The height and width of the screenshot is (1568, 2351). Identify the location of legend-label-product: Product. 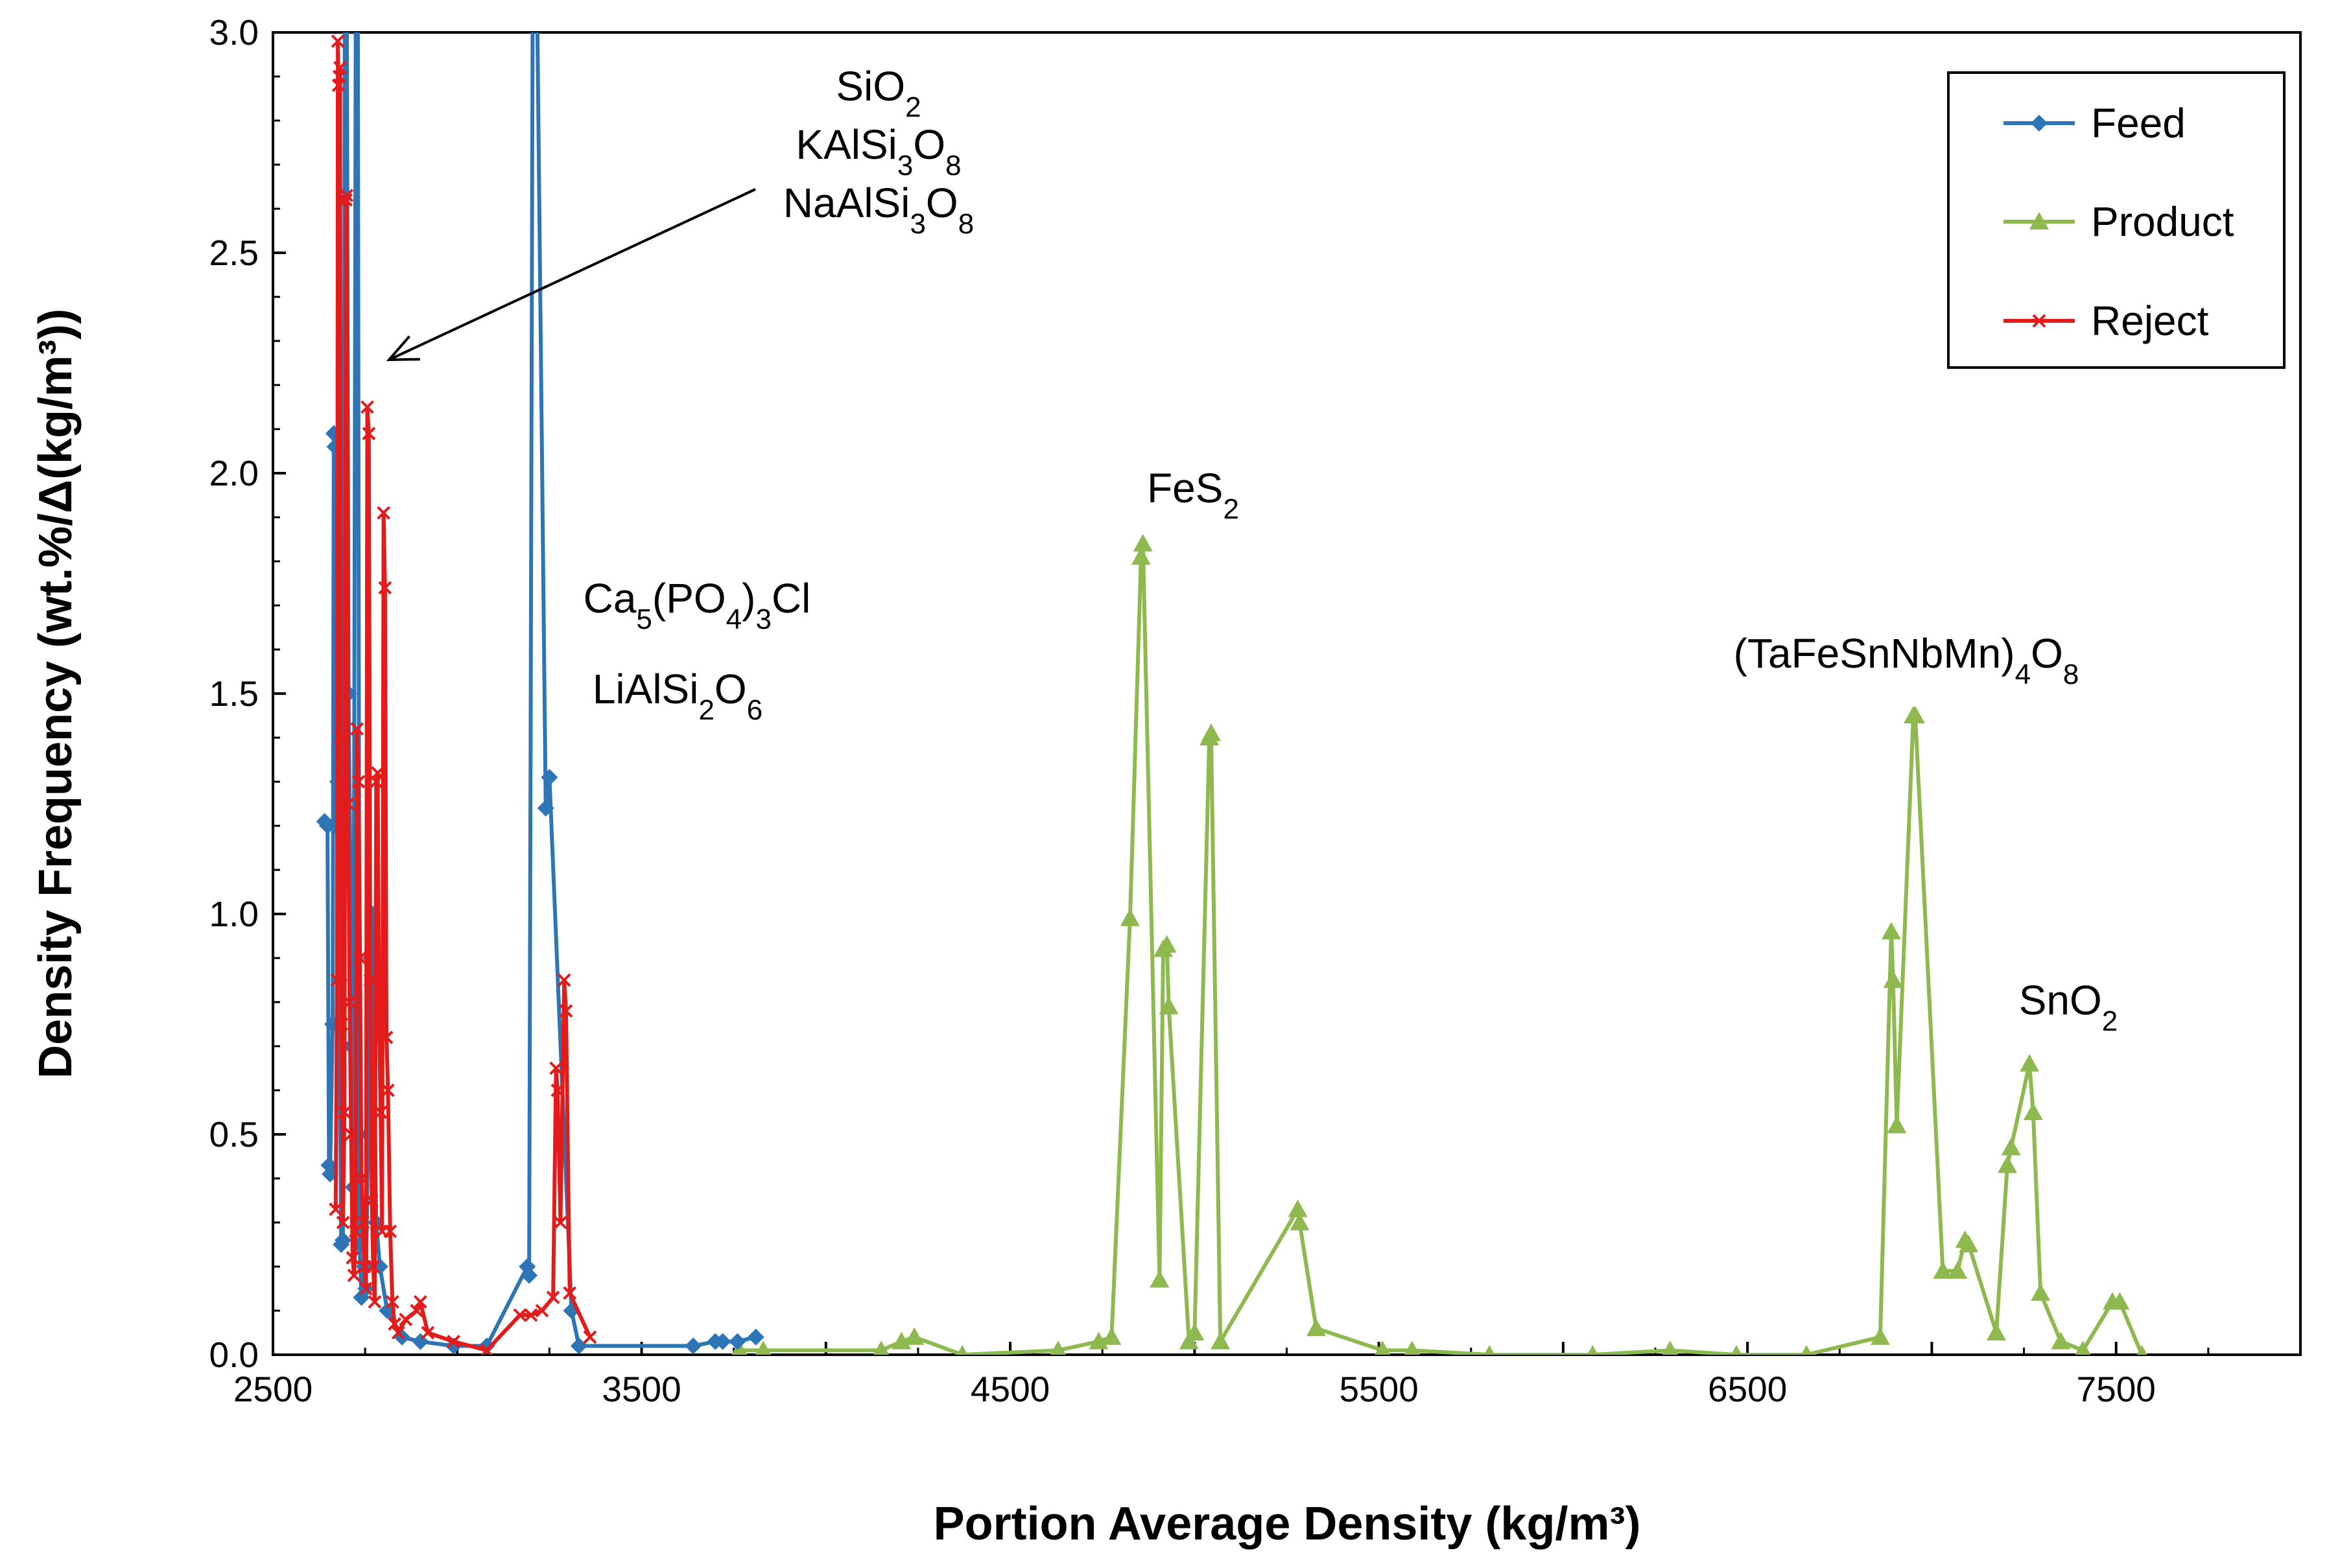
(2162, 222).